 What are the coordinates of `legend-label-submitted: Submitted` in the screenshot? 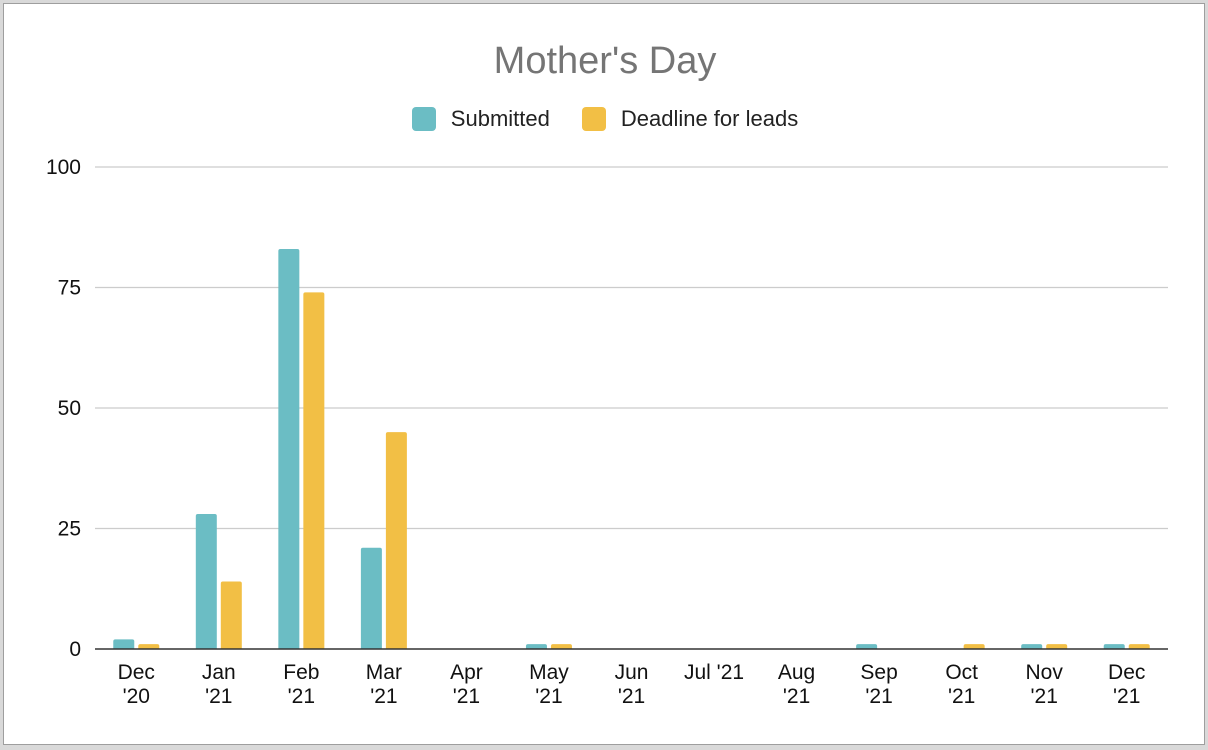 It's located at (500, 118).